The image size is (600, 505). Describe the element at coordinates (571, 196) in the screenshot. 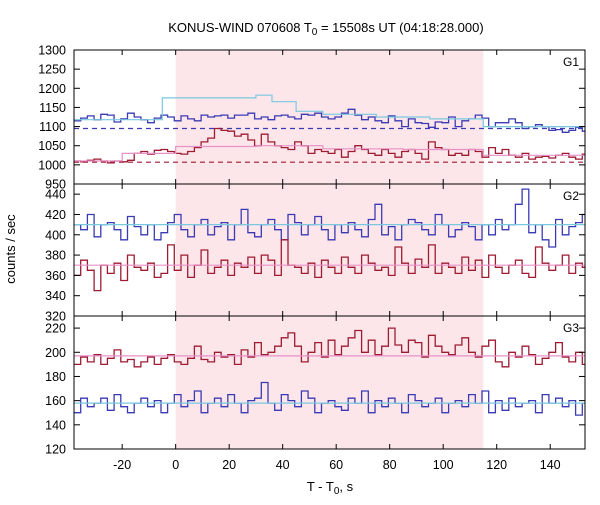

I see `panel-label: G2` at that location.